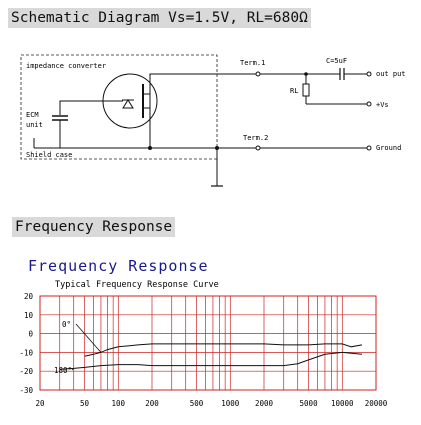 Image resolution: width=421 pixels, height=425 pixels. I want to click on frequency-section-title: Frequency Response, so click(94, 227).